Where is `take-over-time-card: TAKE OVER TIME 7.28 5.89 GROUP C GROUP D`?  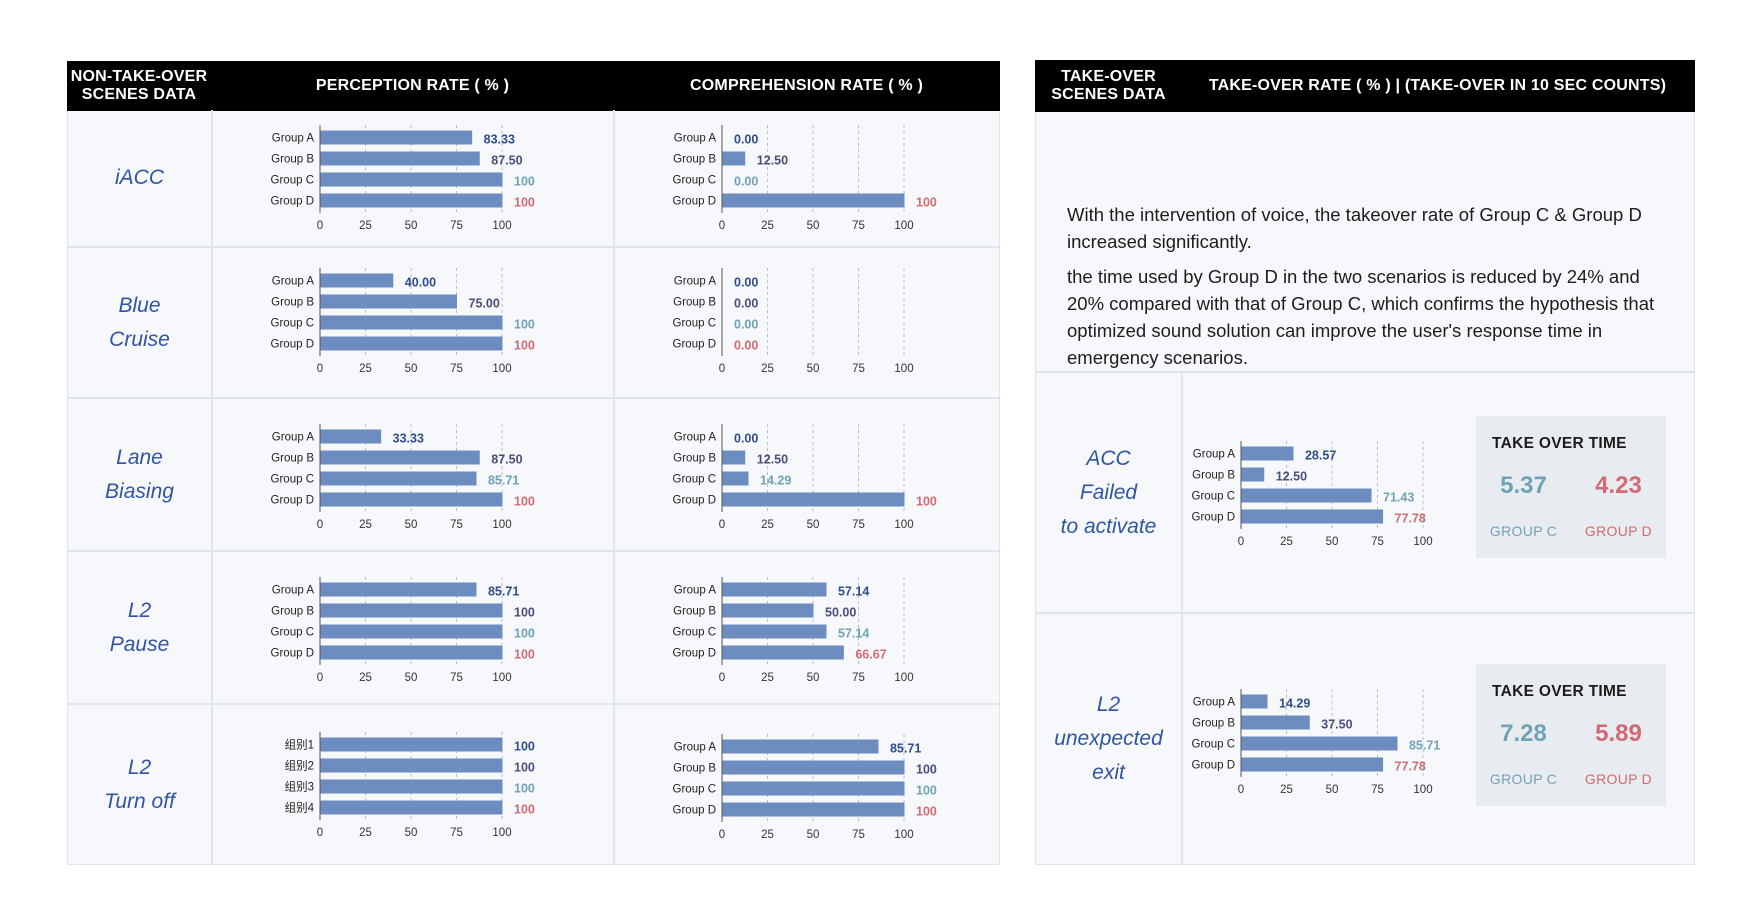 take-over-time-card: TAKE OVER TIME 7.28 5.89 GROUP C GROUP D is located at coordinates (1571, 735).